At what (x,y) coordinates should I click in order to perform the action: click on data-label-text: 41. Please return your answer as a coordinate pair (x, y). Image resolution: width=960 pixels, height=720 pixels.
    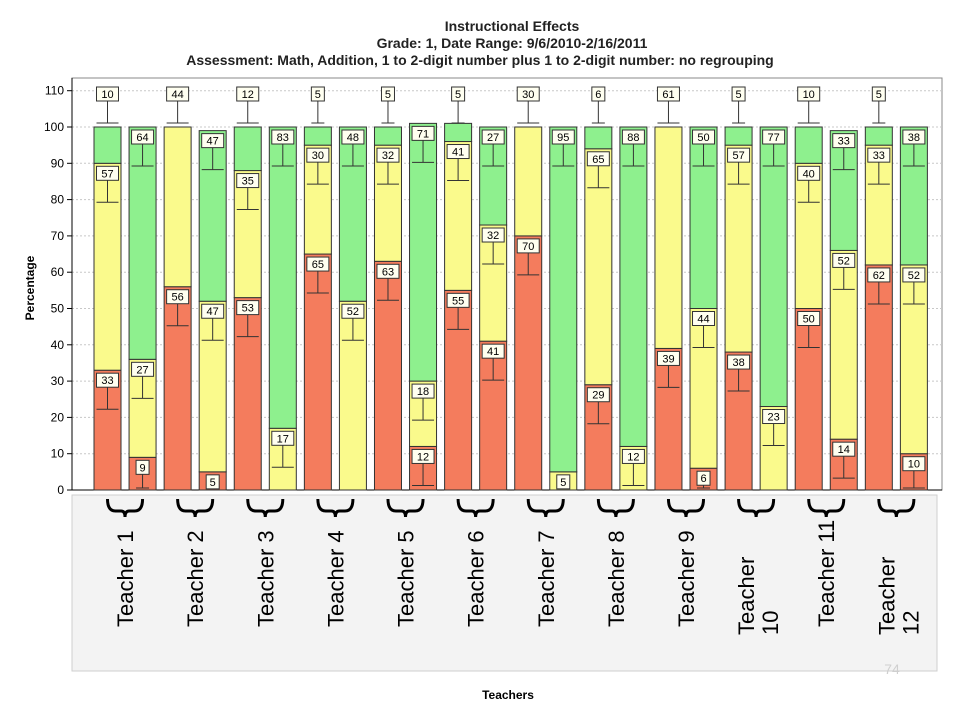
    Looking at the image, I should click on (458, 153).